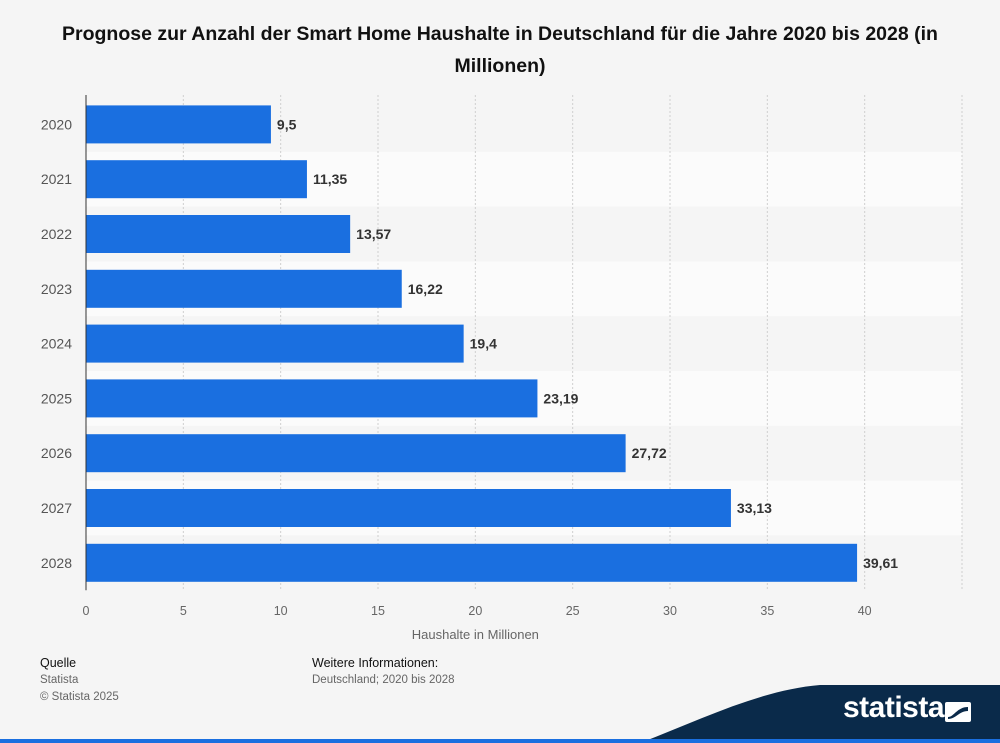 This screenshot has height=743, width=1000. I want to click on x-tick-35: 35, so click(767, 611).